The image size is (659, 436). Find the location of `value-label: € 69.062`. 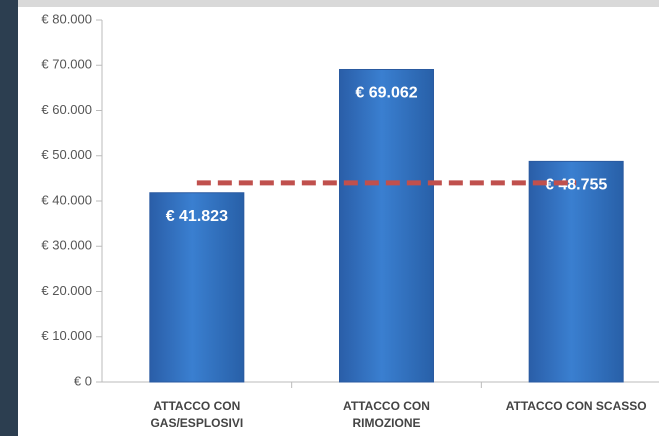

value-label: € 69.062 is located at coordinates (386, 93).